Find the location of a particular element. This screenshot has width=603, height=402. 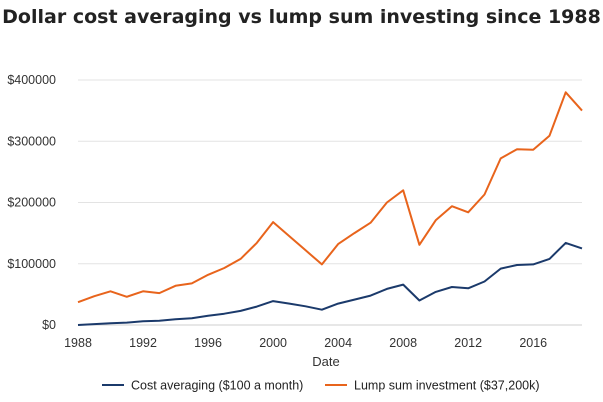

y-tick-label: $300000 is located at coordinates (31, 141).